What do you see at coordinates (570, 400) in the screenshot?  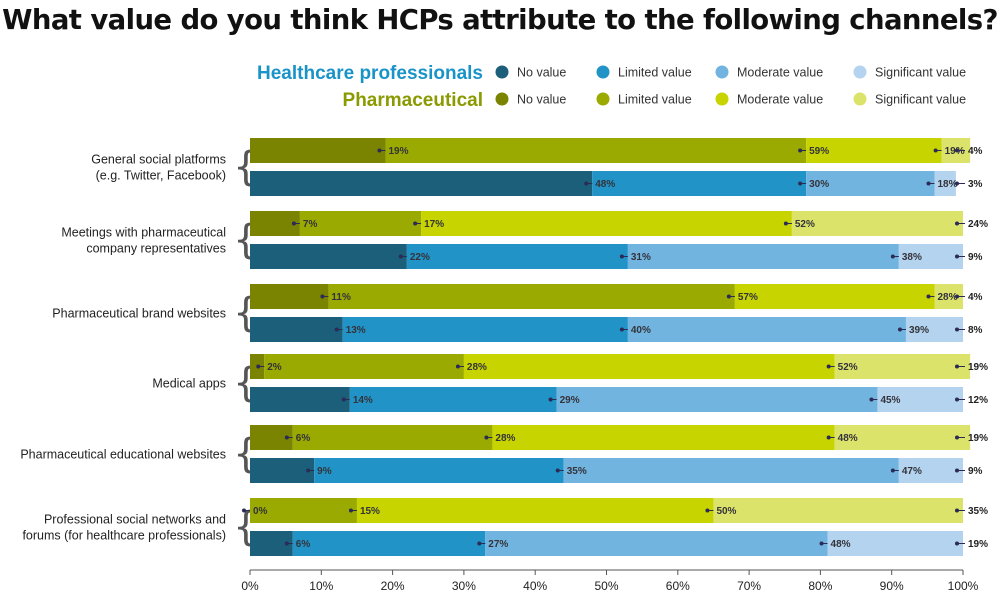 I see `value-label: 29%` at bounding box center [570, 400].